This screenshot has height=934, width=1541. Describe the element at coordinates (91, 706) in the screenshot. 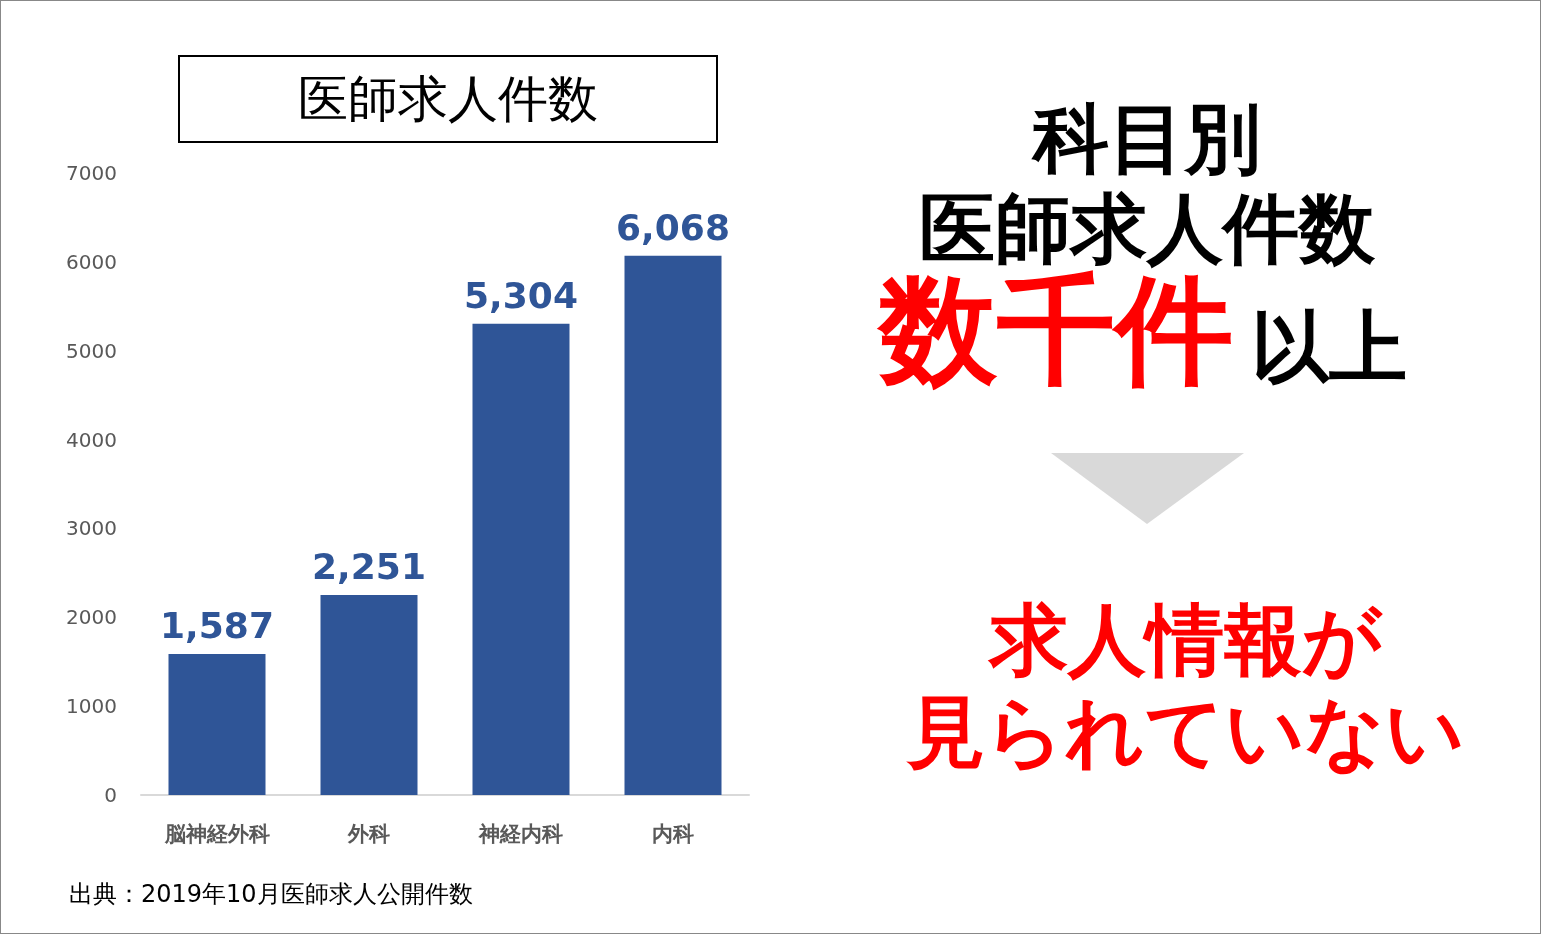

I see `y-tick-label: 1000` at that location.